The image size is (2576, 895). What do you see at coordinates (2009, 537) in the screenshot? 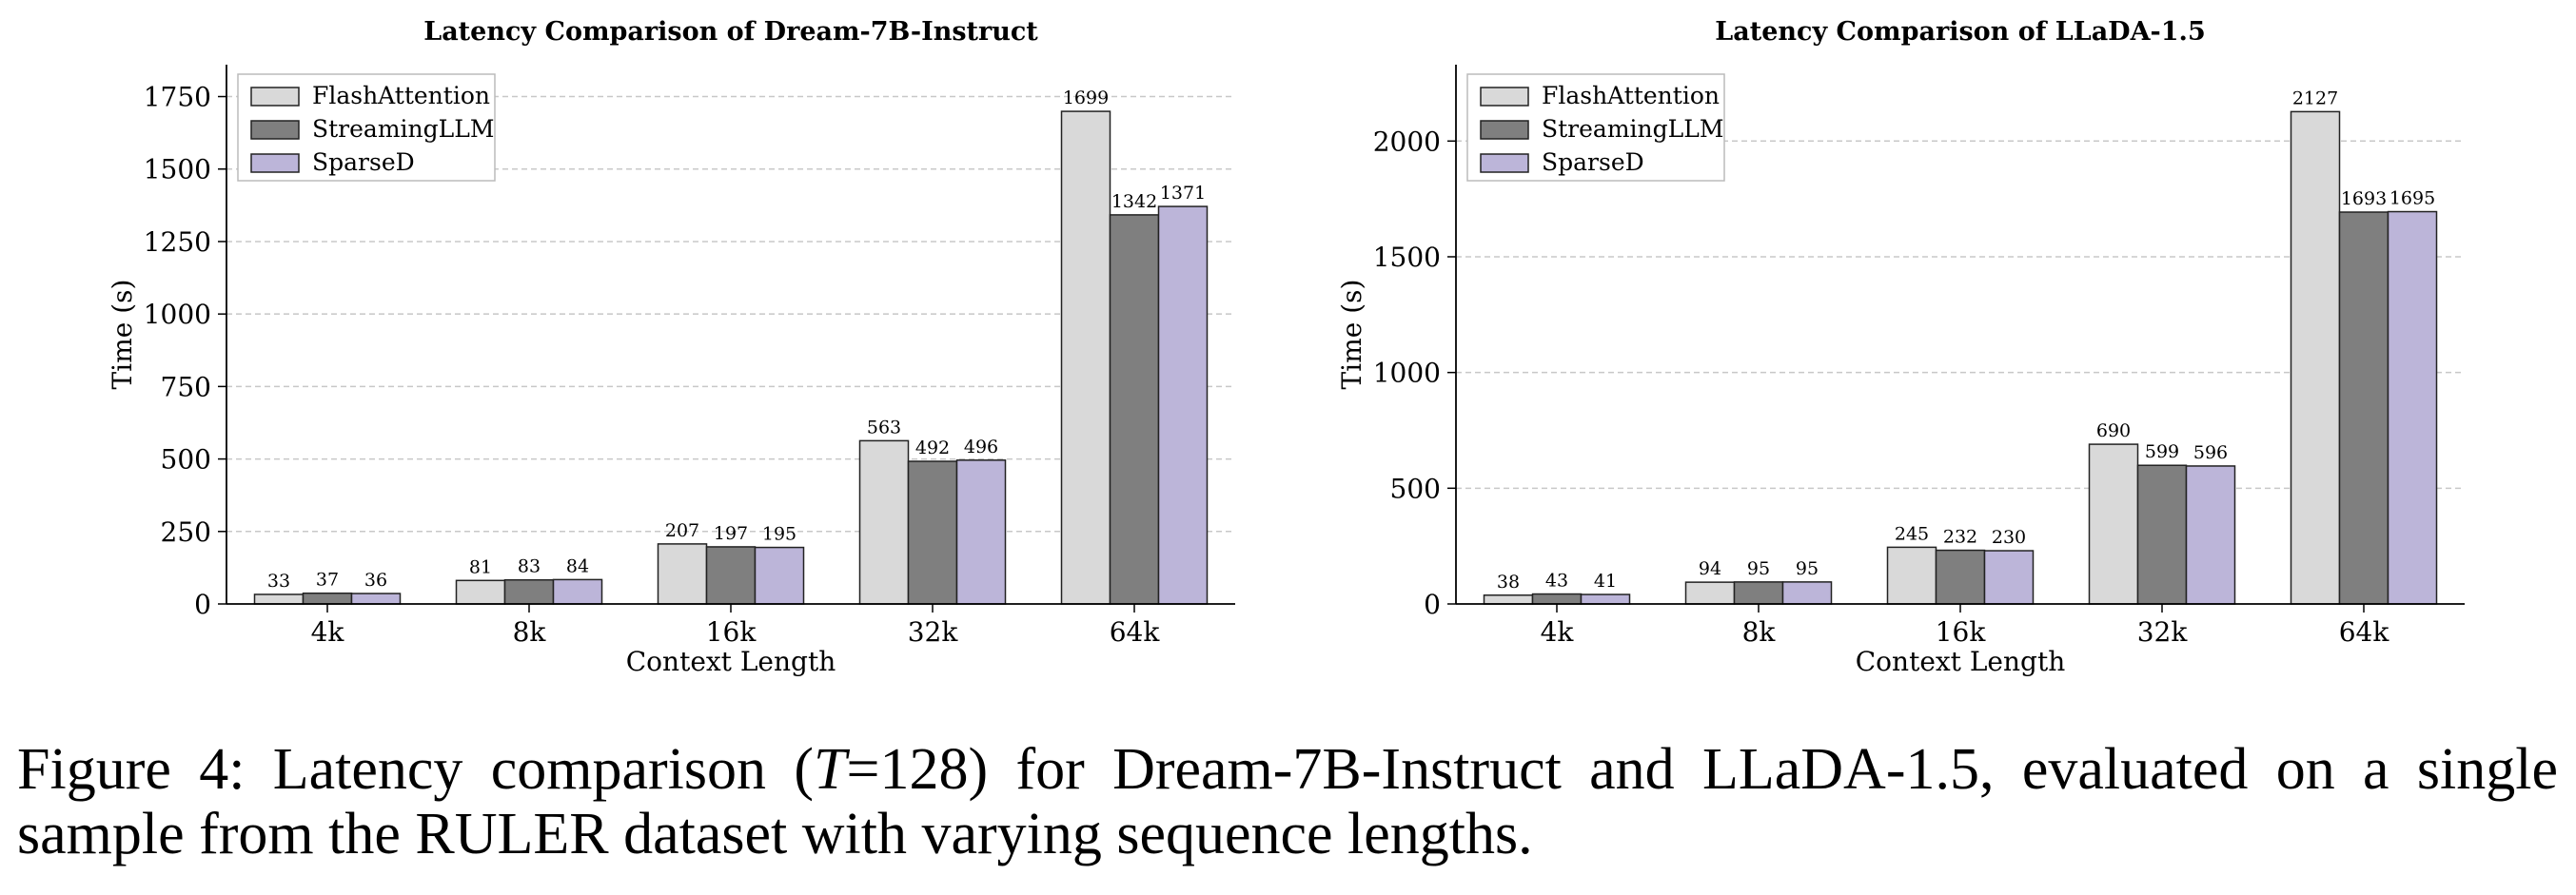
I see `data-label: 230` at bounding box center [2009, 537].